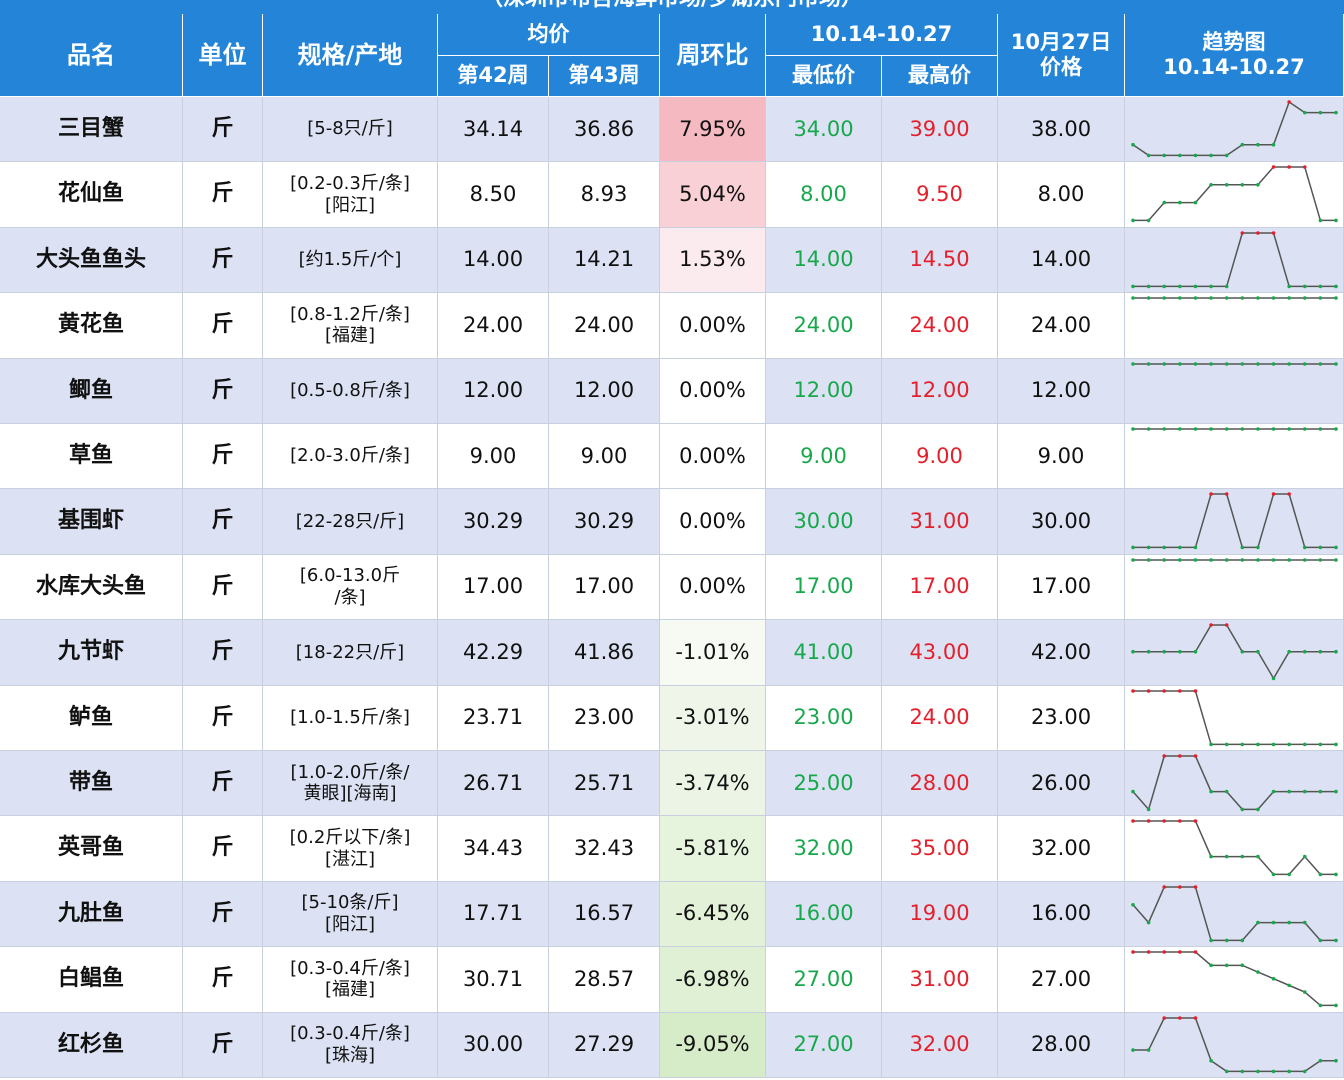 The height and width of the screenshot is (1080, 1344). I want to click on row-price: 28.00, so click(1061, 1045).